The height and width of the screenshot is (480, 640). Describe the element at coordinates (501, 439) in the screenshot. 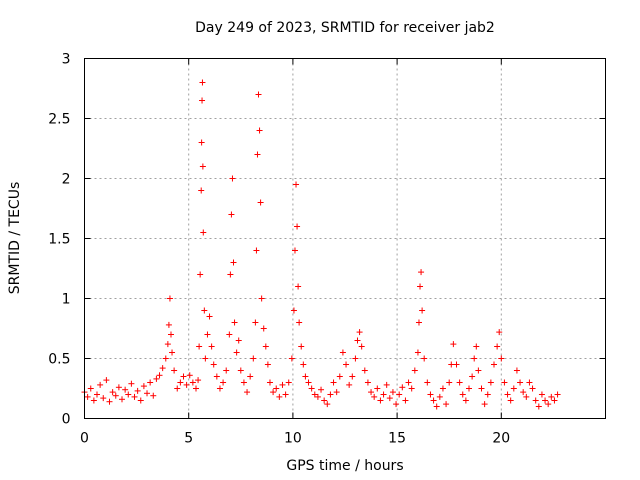

I see `x-tick-label: 20` at that location.